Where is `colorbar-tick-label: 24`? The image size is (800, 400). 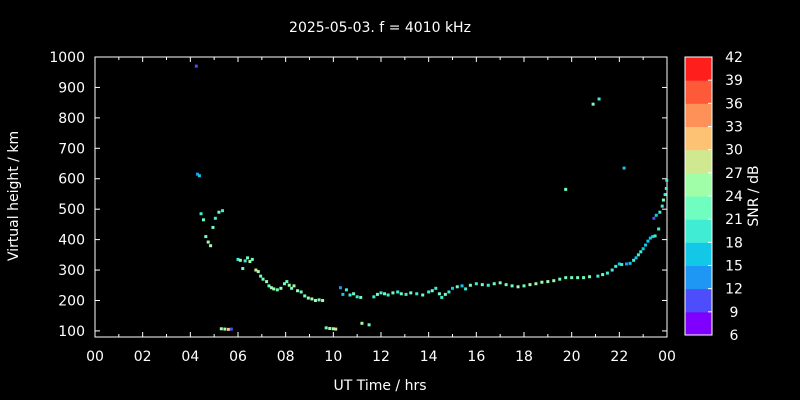
colorbar-tick-label: 24 is located at coordinates (734, 197).